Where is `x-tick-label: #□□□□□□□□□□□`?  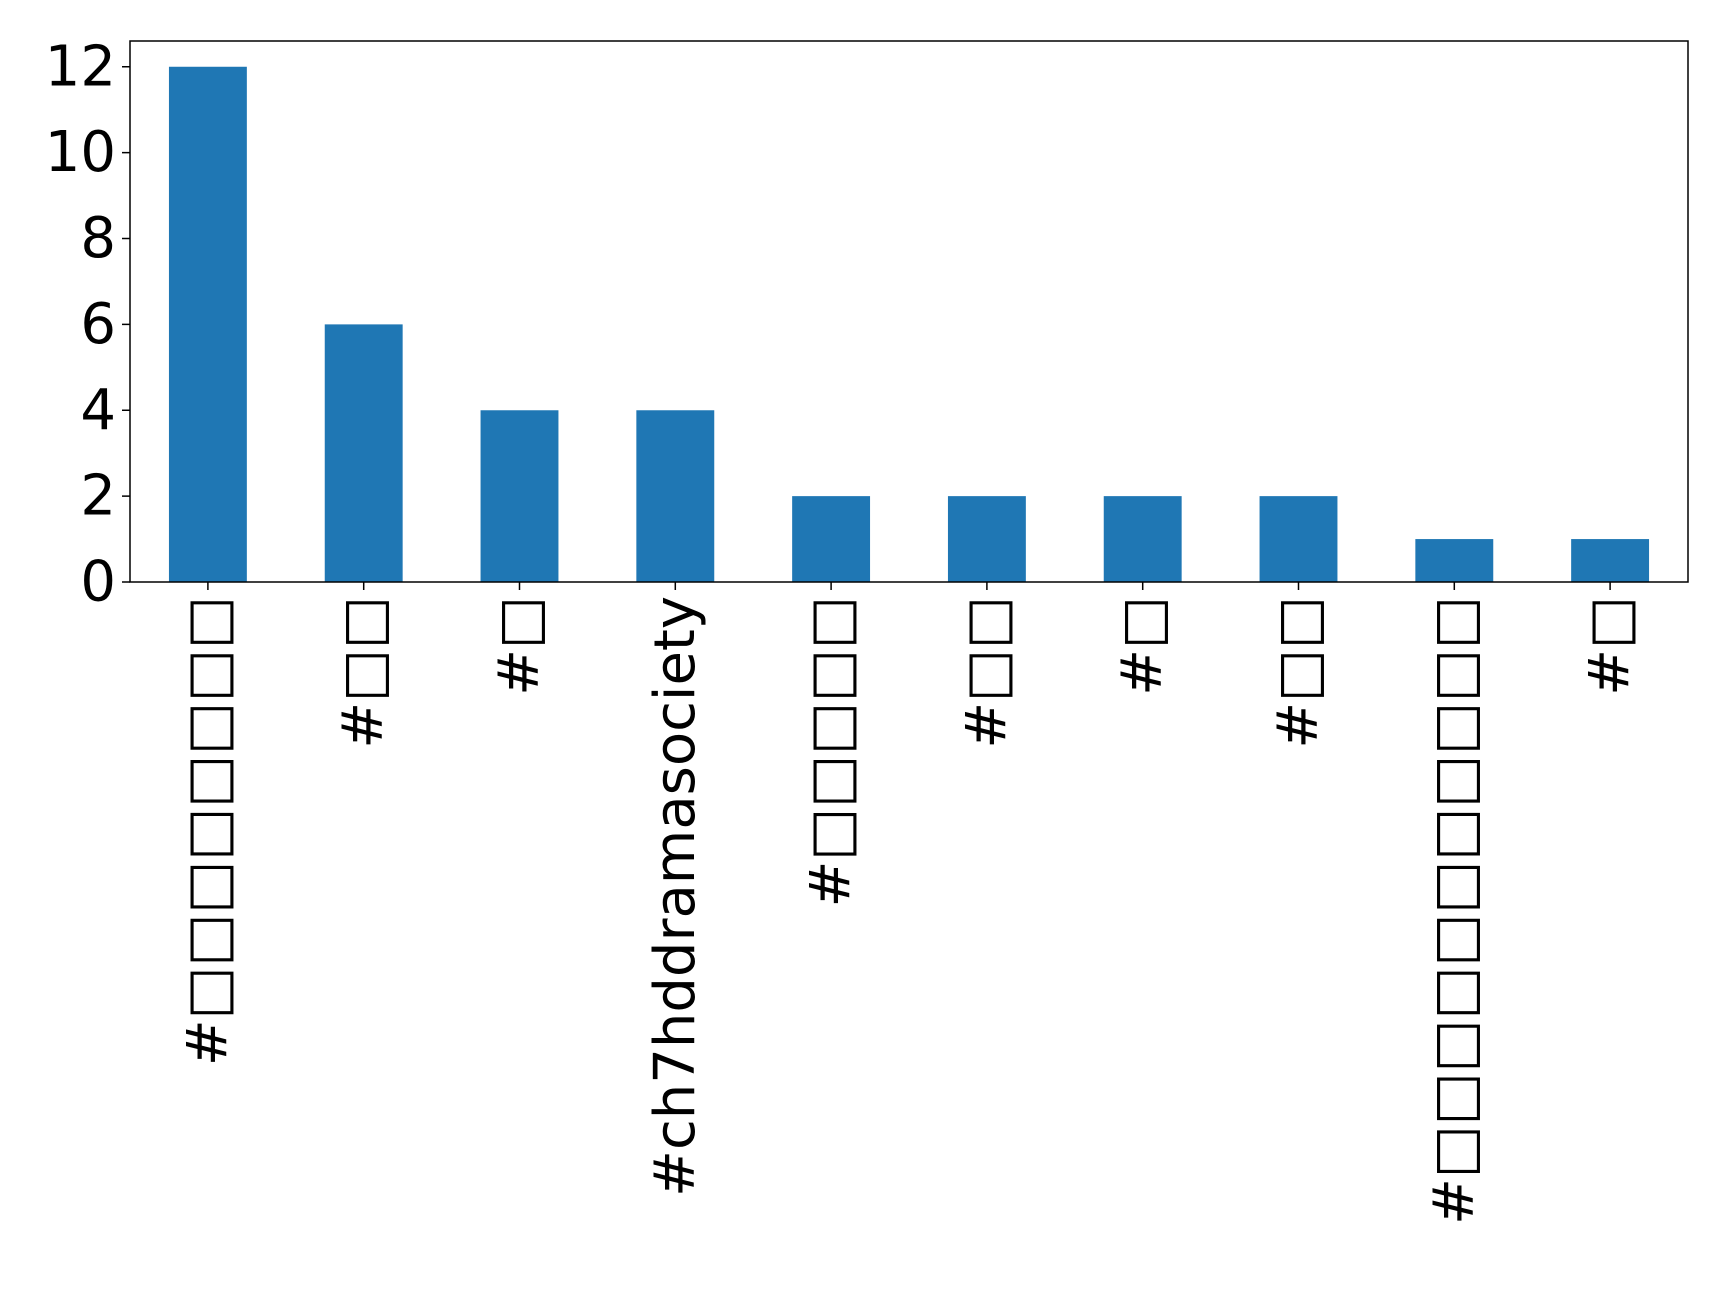
x-tick-label: #□□□□□□□□□□□ is located at coordinates (1454, 910).